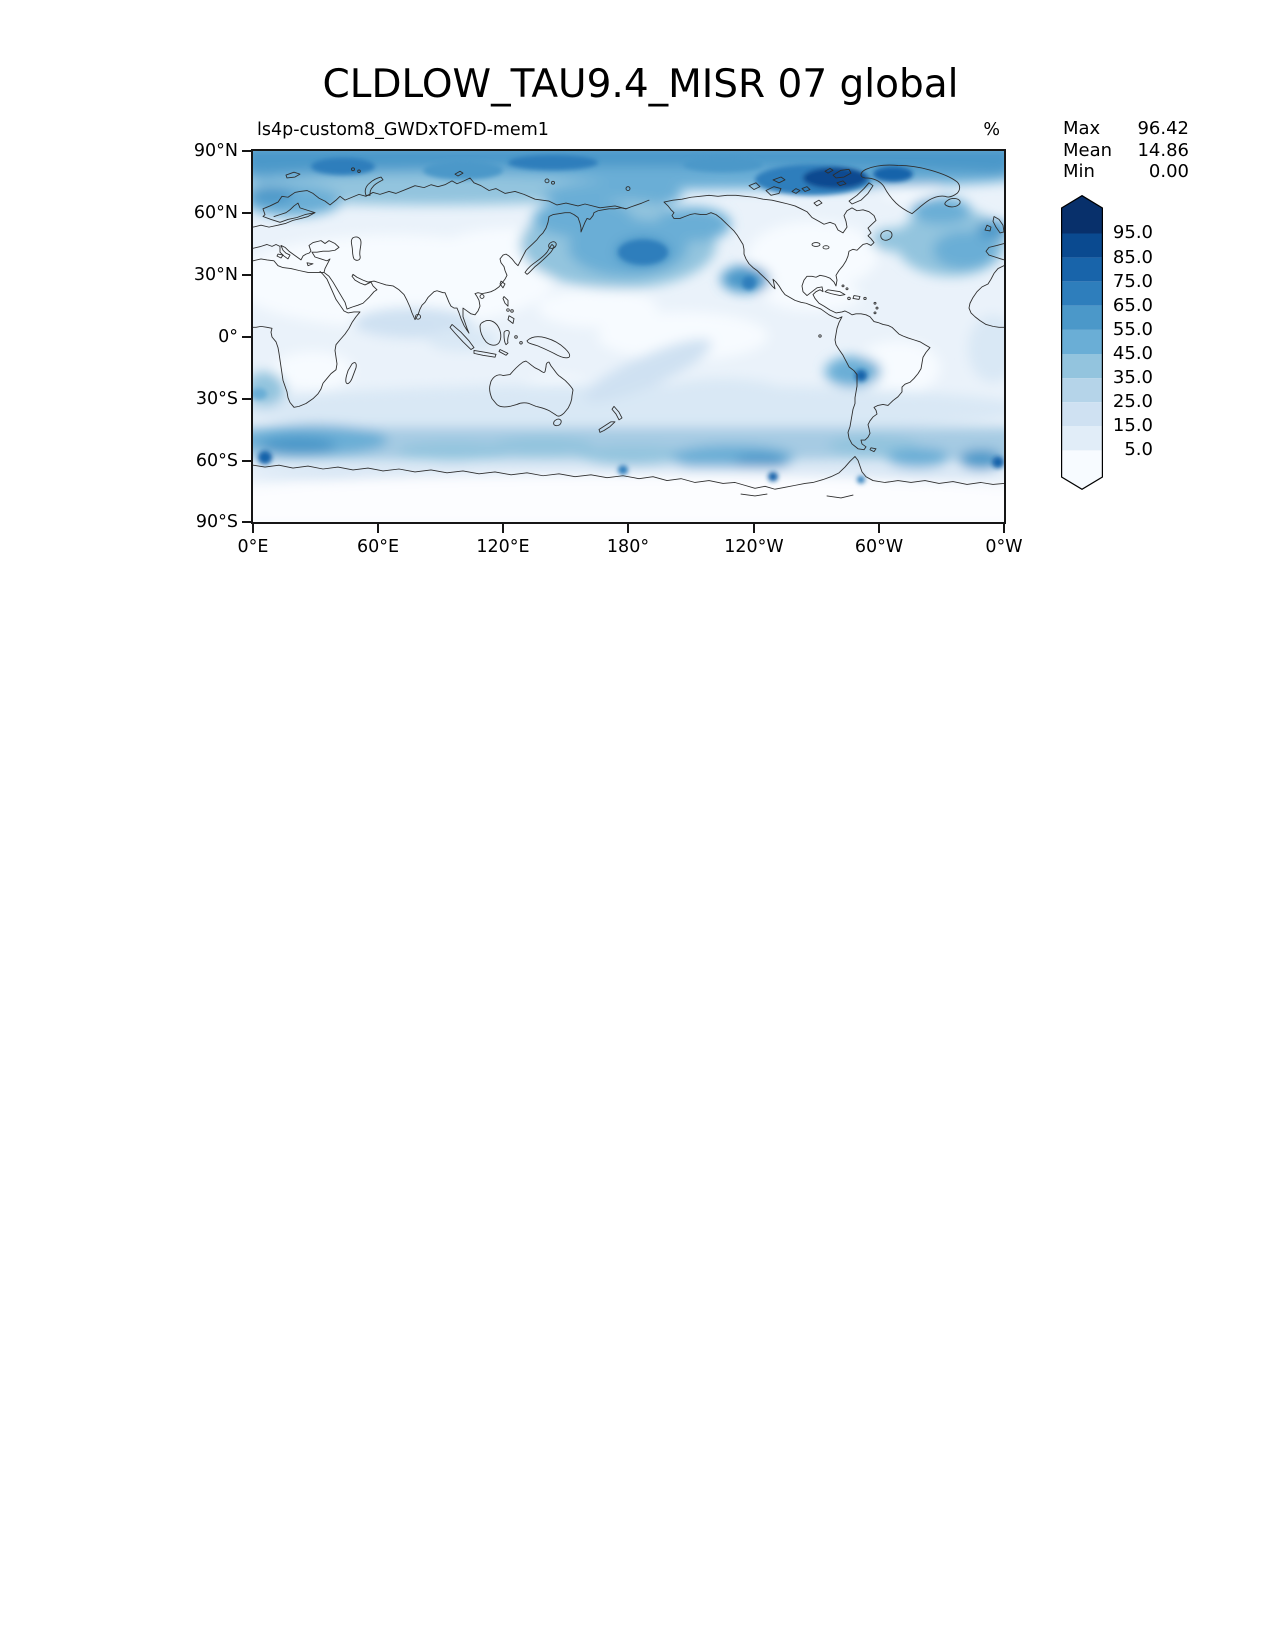 The width and height of the screenshot is (1275, 1650). Describe the element at coordinates (628, 547) in the screenshot. I see `x-axis-tick-label: 180°` at that location.